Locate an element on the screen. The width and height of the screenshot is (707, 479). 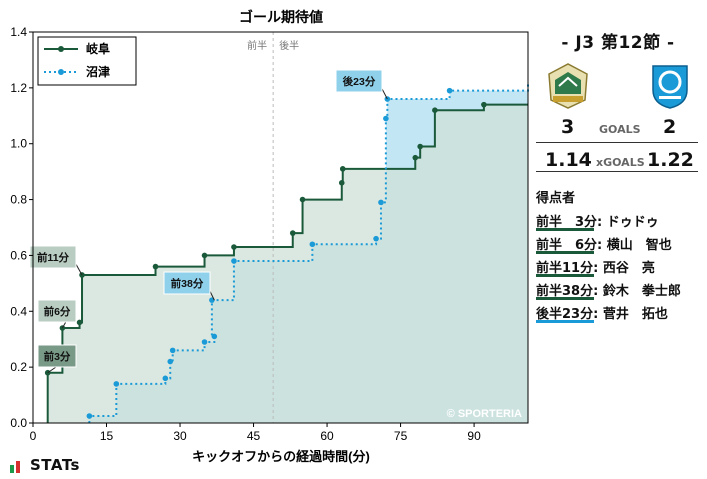
y-tick-label: 0.4 is located at coordinates (18, 311).